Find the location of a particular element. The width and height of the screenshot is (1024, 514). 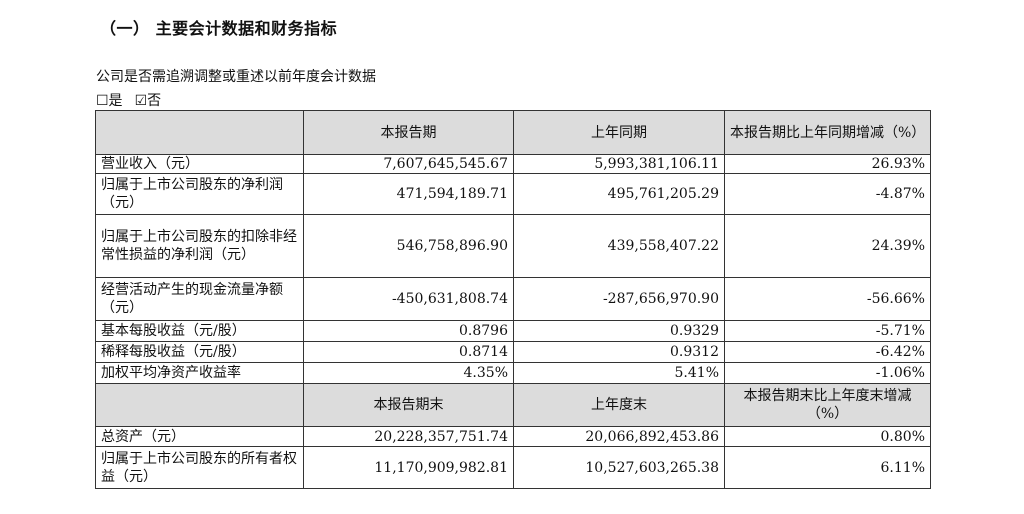

restatement-answer: ☐是 ☑否 is located at coordinates (128, 100).